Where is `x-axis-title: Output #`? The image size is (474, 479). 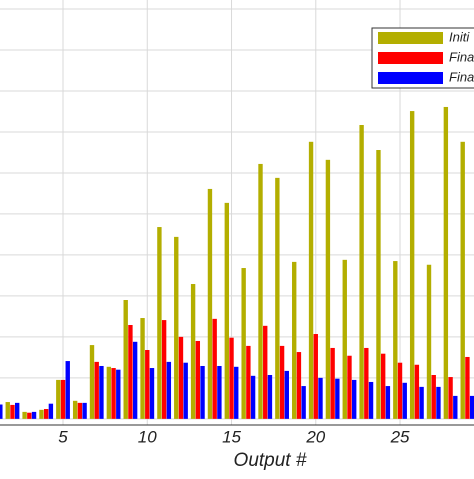 x-axis-title: Output # is located at coordinates (270, 460).